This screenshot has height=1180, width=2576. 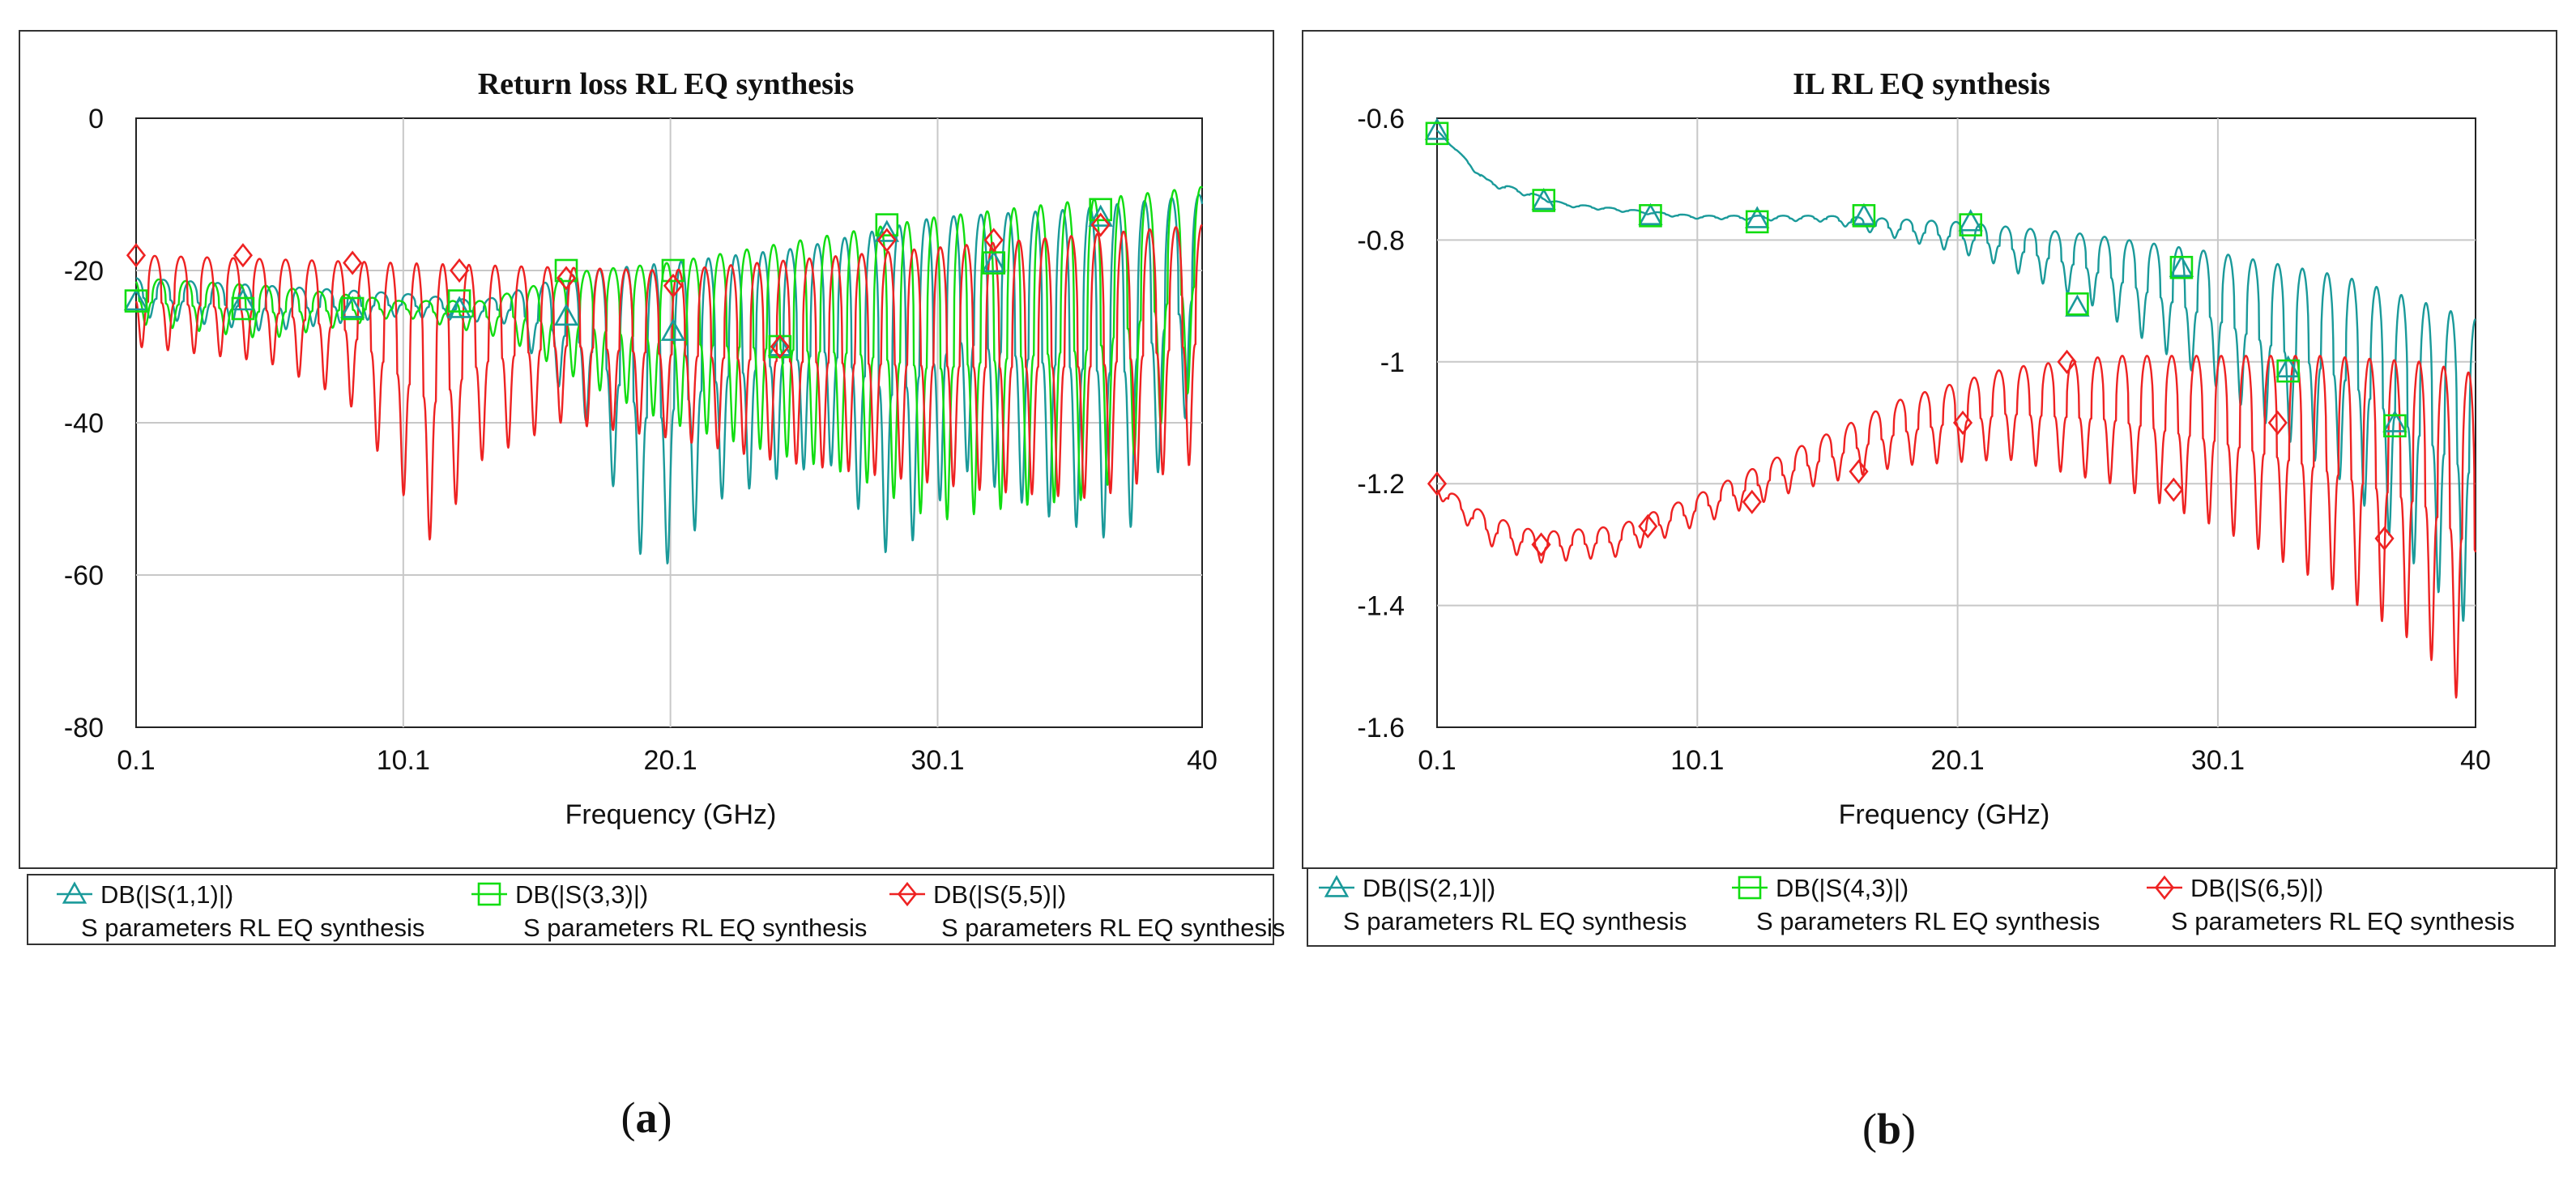 What do you see at coordinates (1381, 728) in the screenshot?
I see `chart-b-ytick-label: -1.6` at bounding box center [1381, 728].